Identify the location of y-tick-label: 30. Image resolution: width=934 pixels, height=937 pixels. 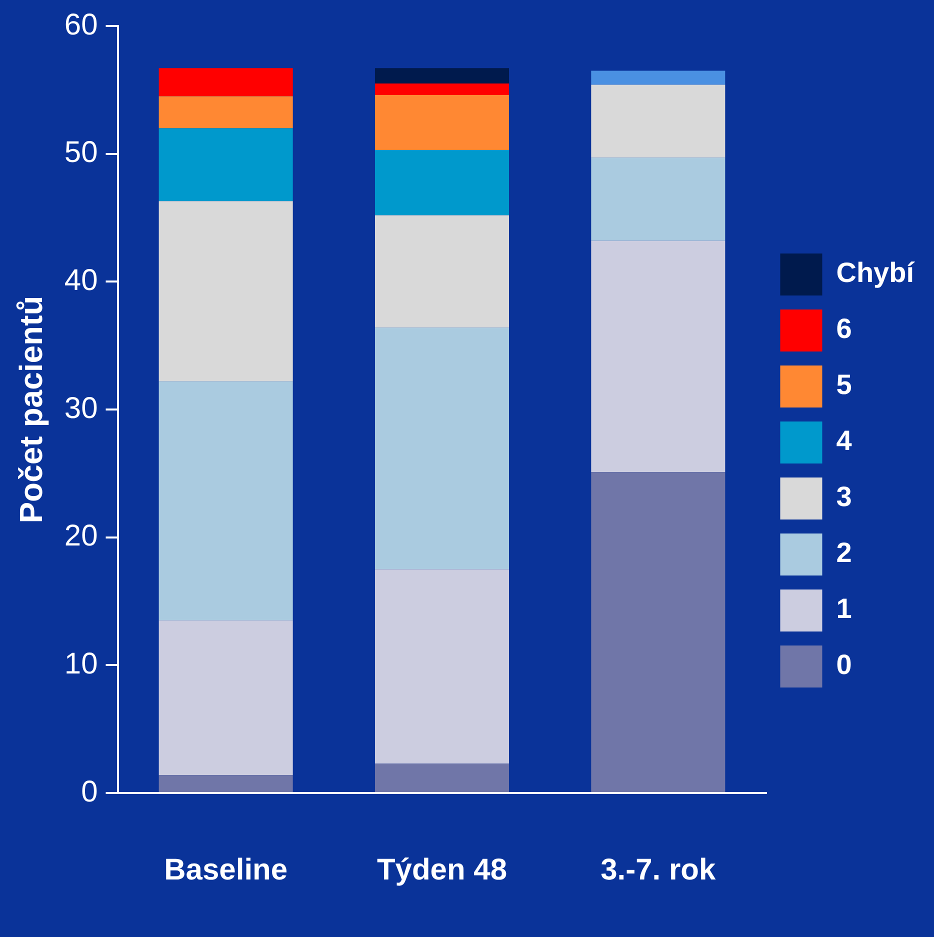
(81, 408).